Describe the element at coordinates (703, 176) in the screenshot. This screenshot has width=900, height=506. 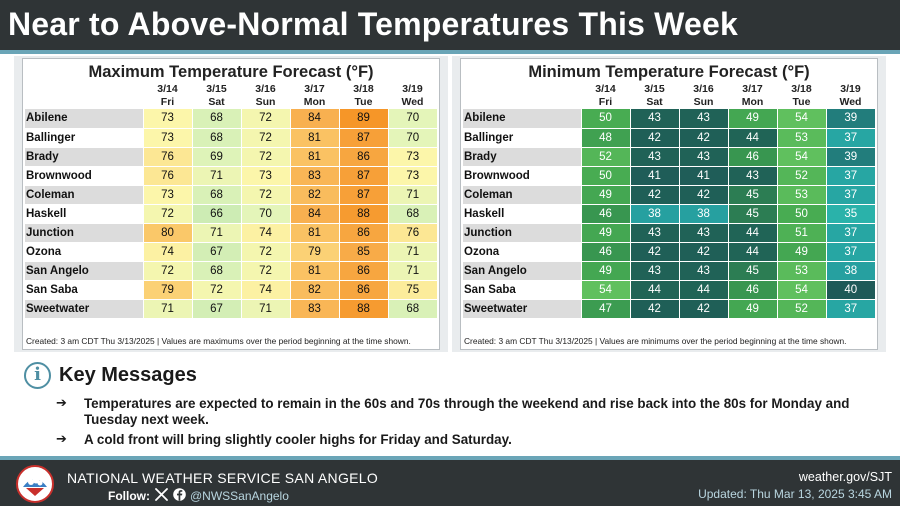
I see `temperature-cell: 41` at that location.